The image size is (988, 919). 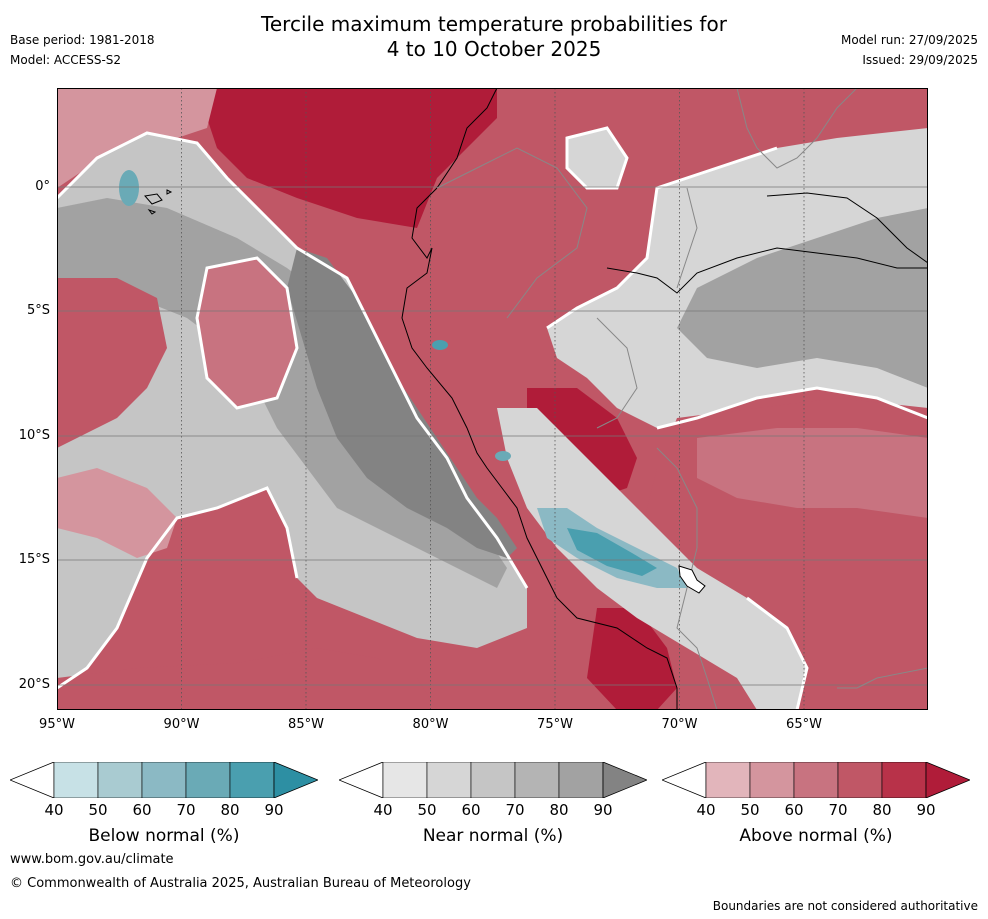 I want to click on near-normal-dark-region-east, so click(x=802, y=298).